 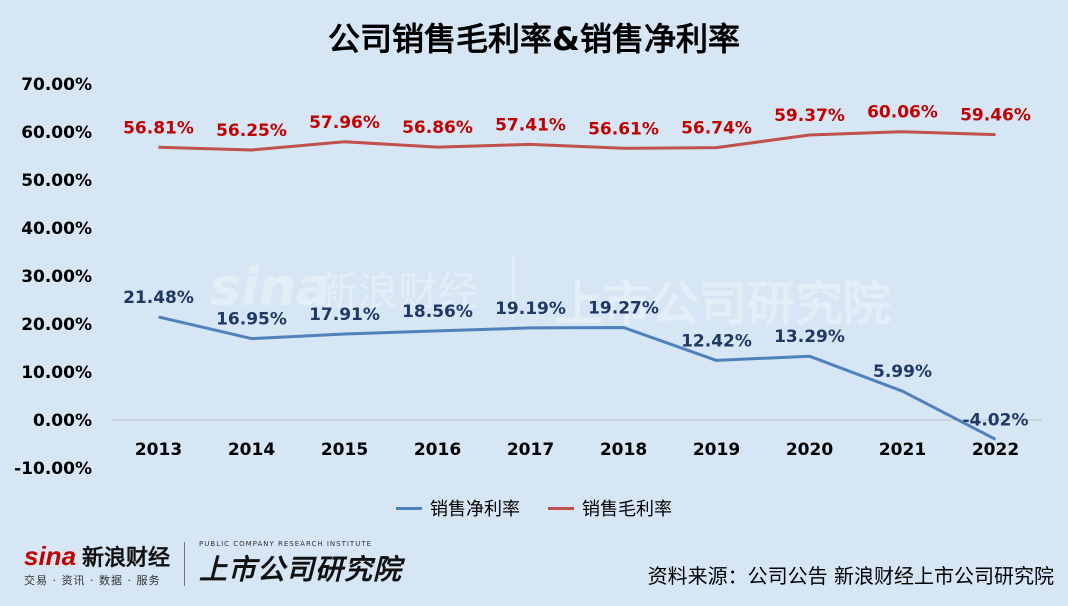 What do you see at coordinates (534, 508) in the screenshot?
I see `legend: 销售净利率 销售毛利率` at bounding box center [534, 508].